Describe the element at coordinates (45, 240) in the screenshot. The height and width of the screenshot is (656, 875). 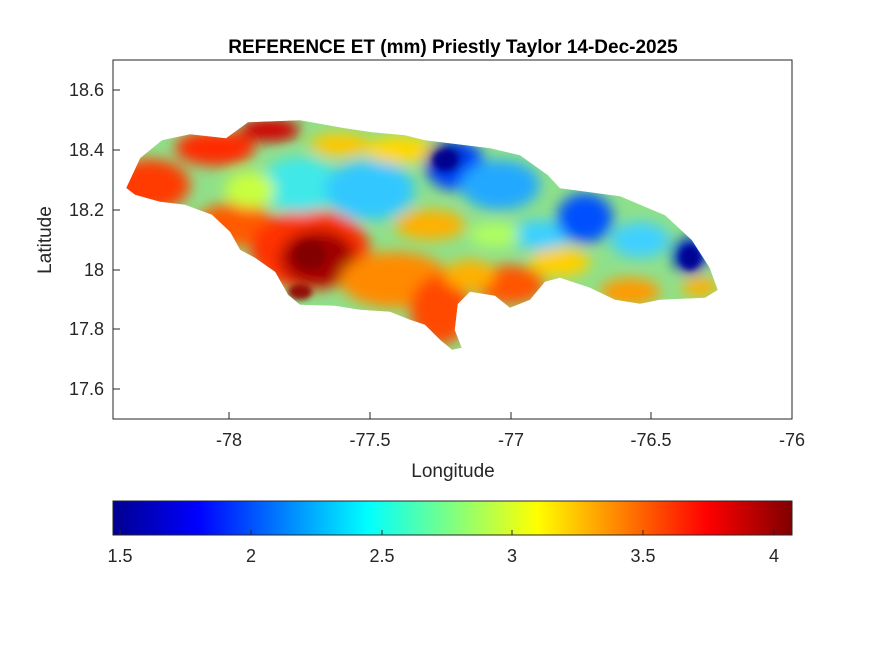
I see `y-axis-label: Latitude` at that location.